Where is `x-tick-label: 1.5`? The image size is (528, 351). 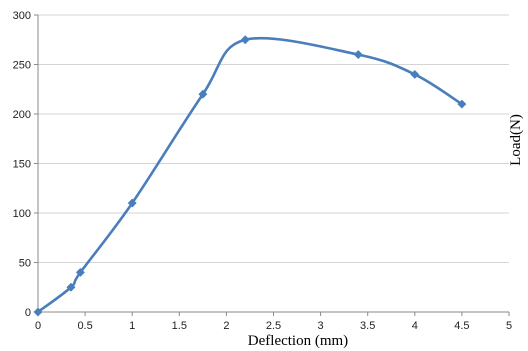 x-tick-label: 1.5 is located at coordinates (179, 326).